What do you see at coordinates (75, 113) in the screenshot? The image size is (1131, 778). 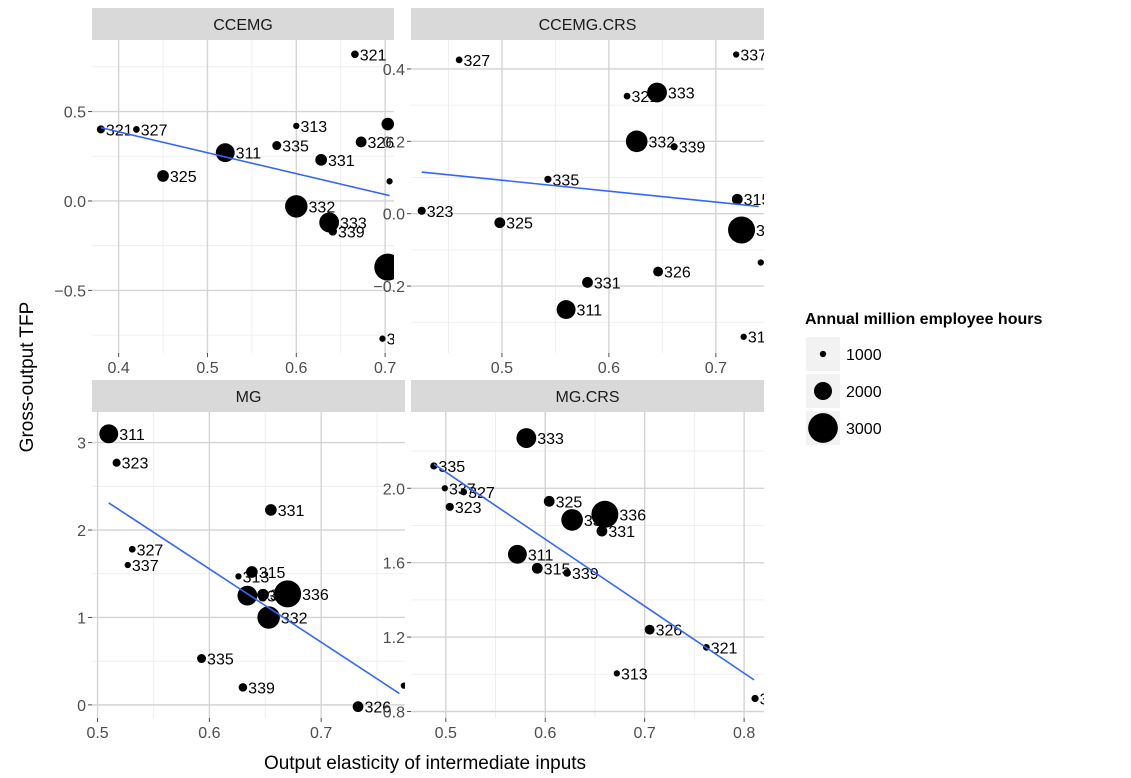 I see `y-tick-label: 0.5` at bounding box center [75, 113].